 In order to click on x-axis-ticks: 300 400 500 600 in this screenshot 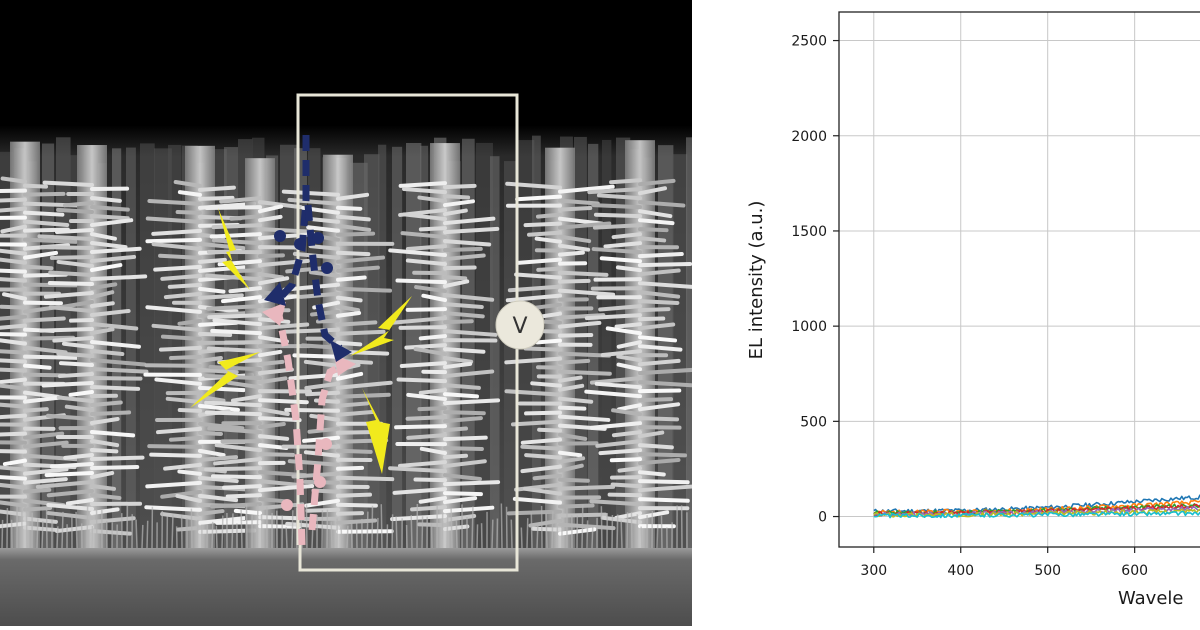, I will do `click(1004, 563)`.